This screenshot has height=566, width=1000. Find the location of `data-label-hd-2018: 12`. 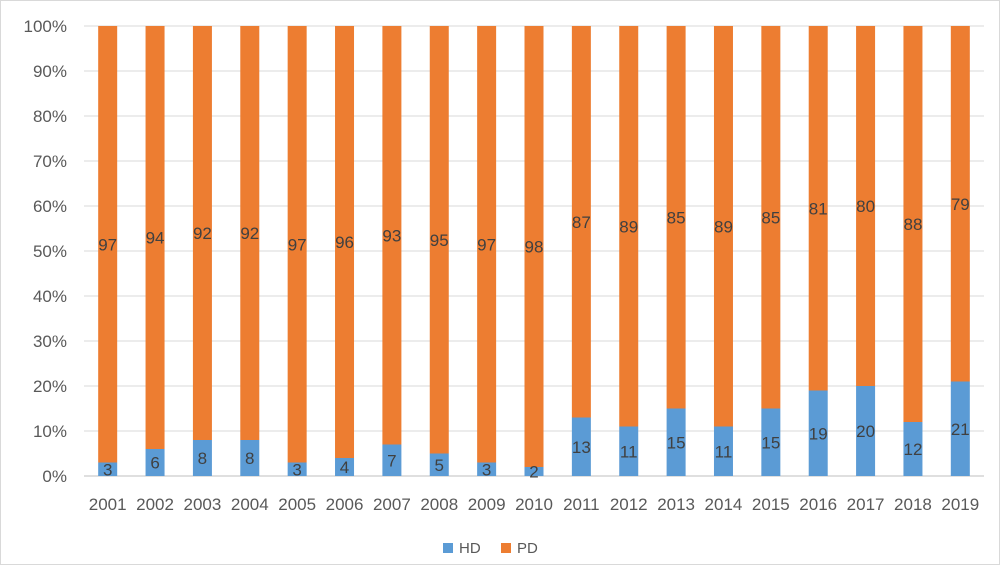

data-label-hd-2018: 12 is located at coordinates (912, 449).